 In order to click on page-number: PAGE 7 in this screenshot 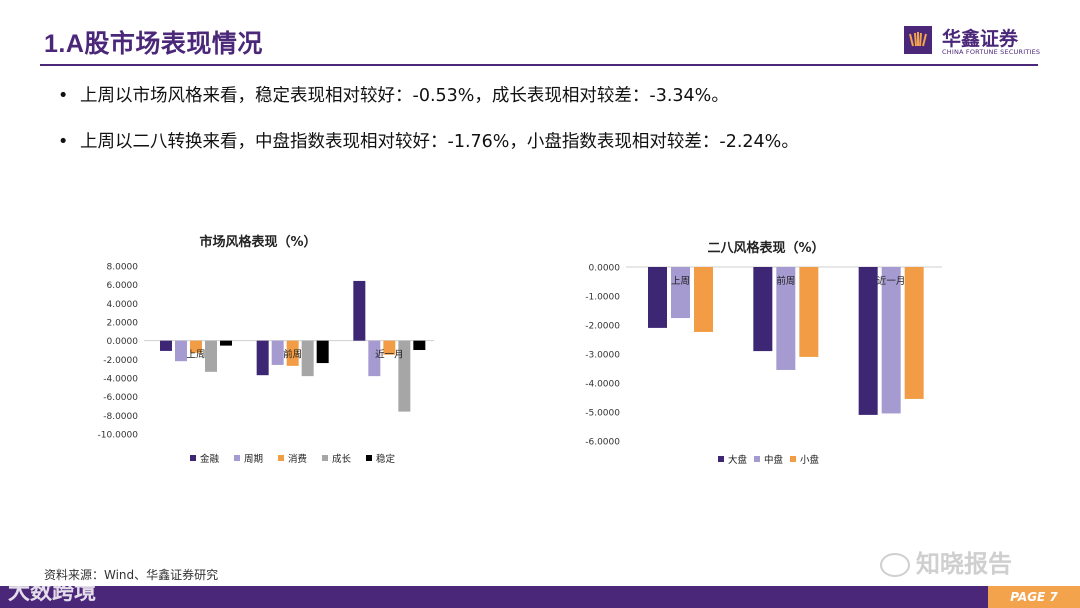, I will do `click(1034, 597)`.